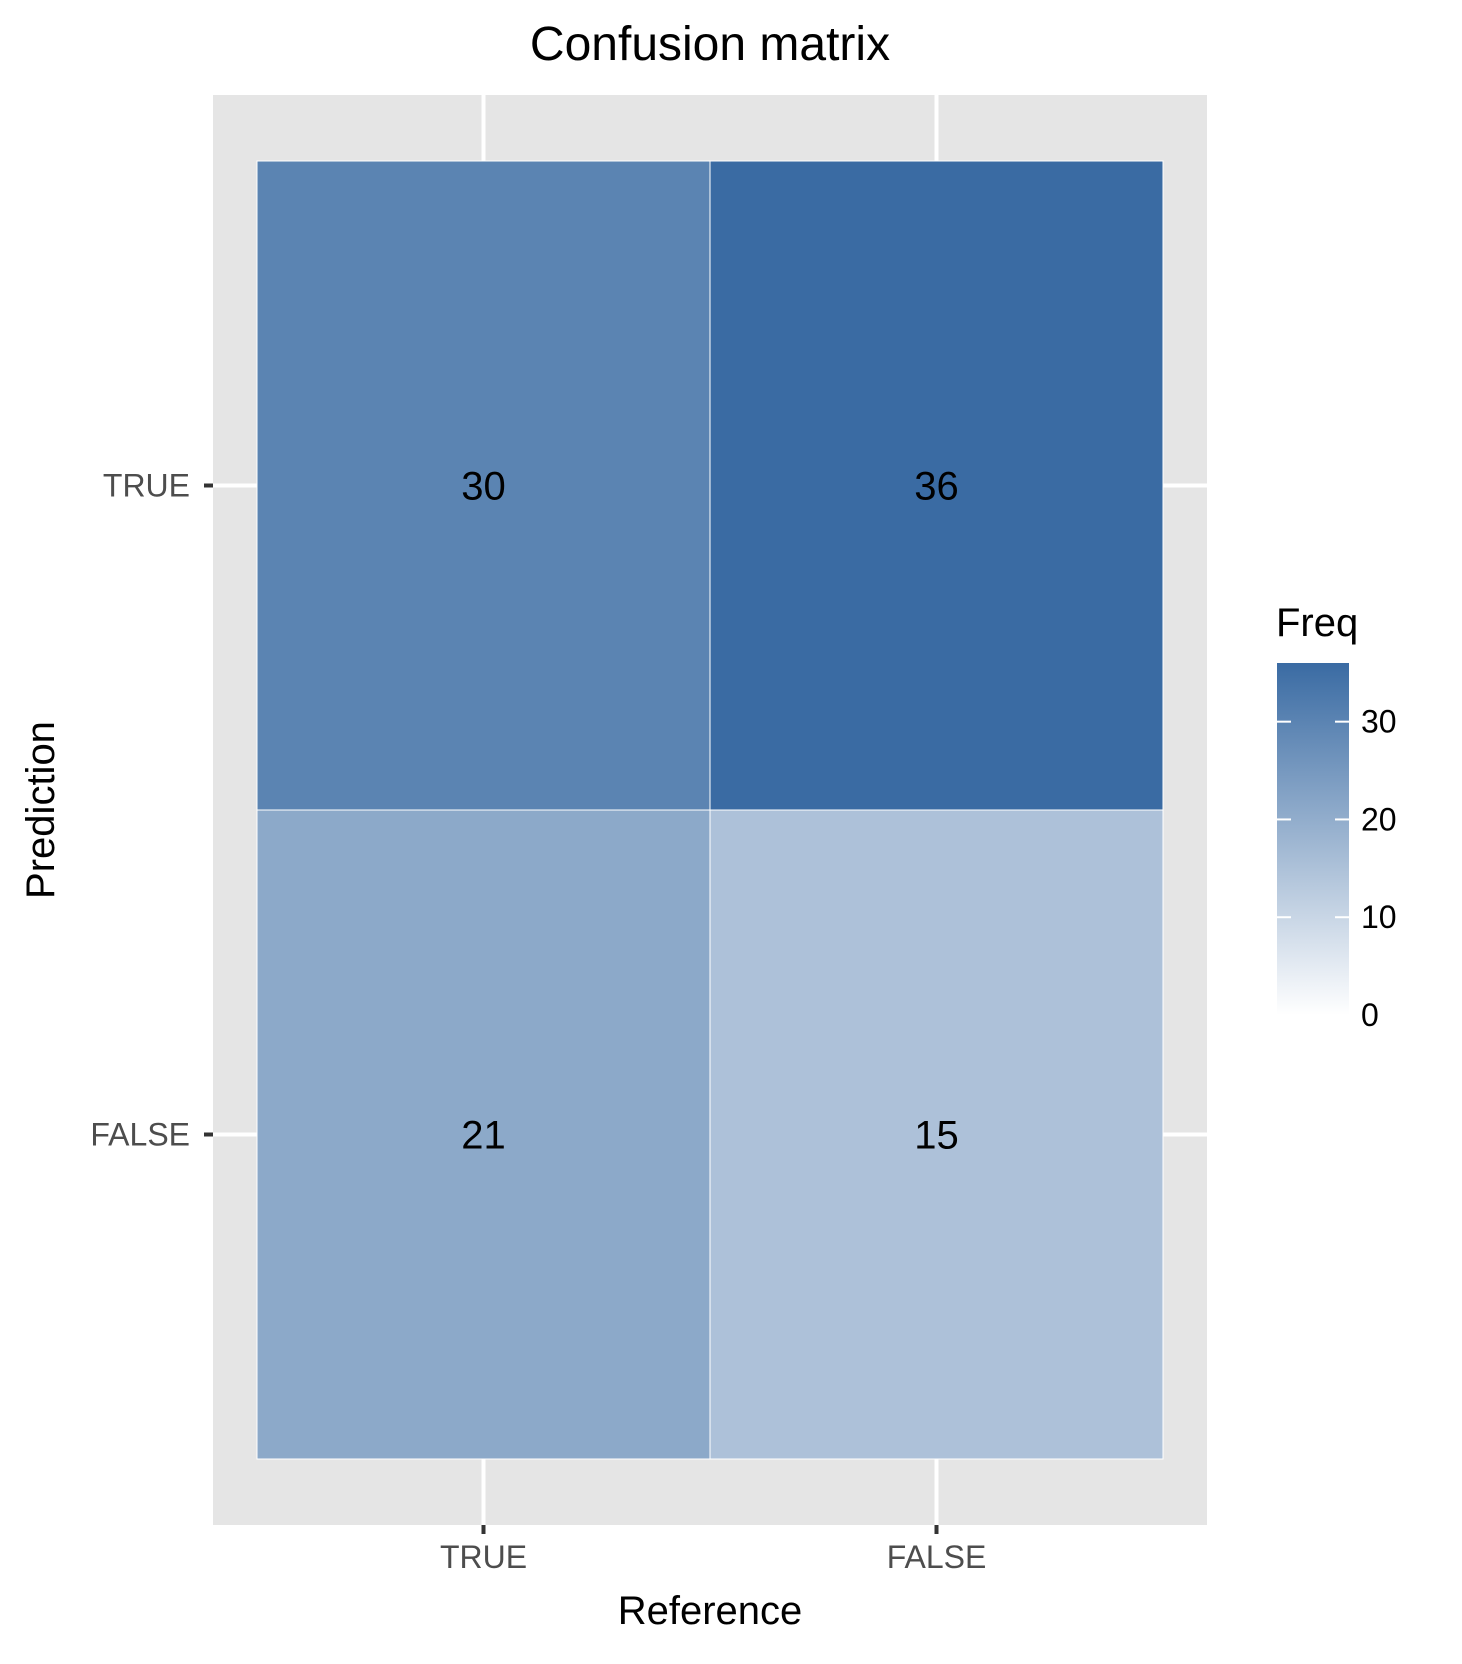 The height and width of the screenshot is (1664, 1462). I want to click on y-axis: TRUE FALSE, so click(151, 810).